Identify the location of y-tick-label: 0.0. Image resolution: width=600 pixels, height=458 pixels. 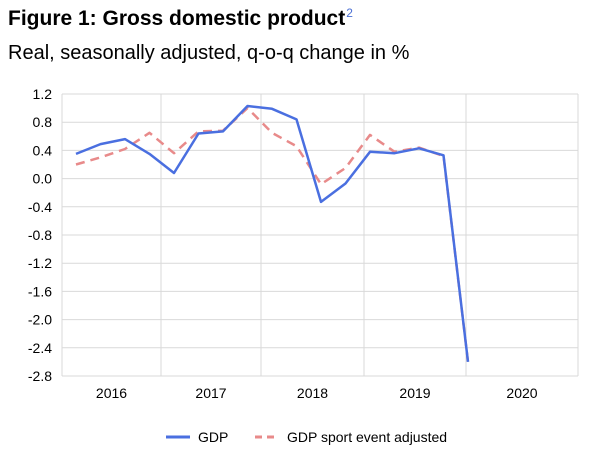
(43, 179).